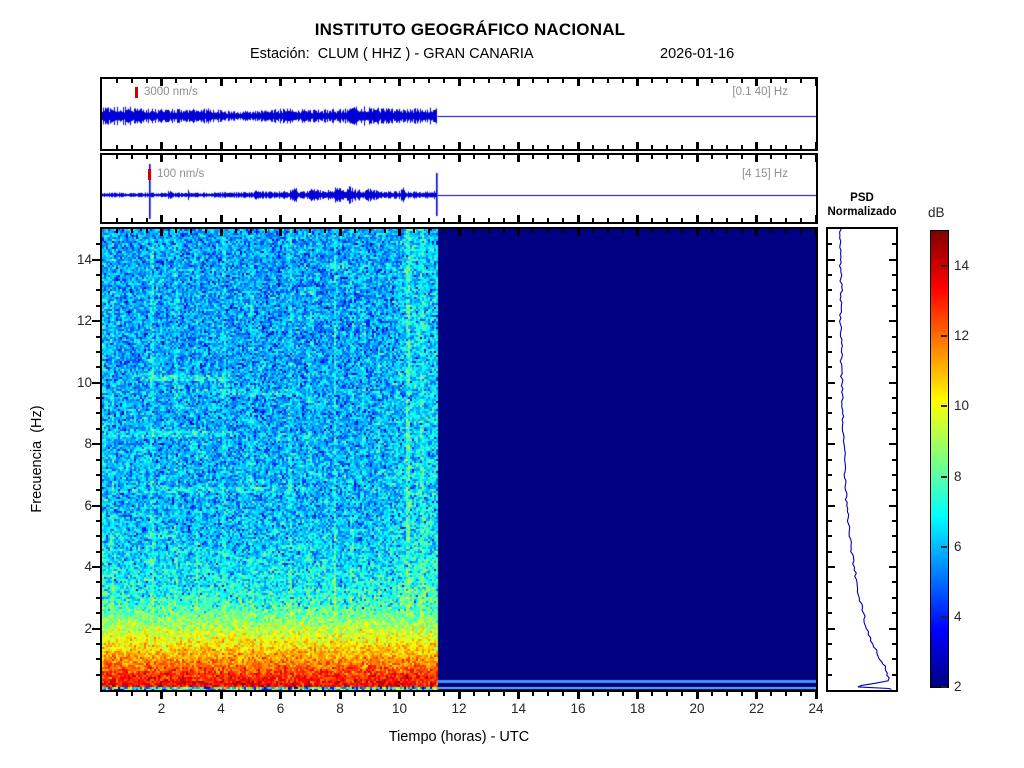 The image size is (1024, 768). I want to click on station-label: Estación: CLUM ( HHZ ) - GRAN CANARIA, so click(392, 54).